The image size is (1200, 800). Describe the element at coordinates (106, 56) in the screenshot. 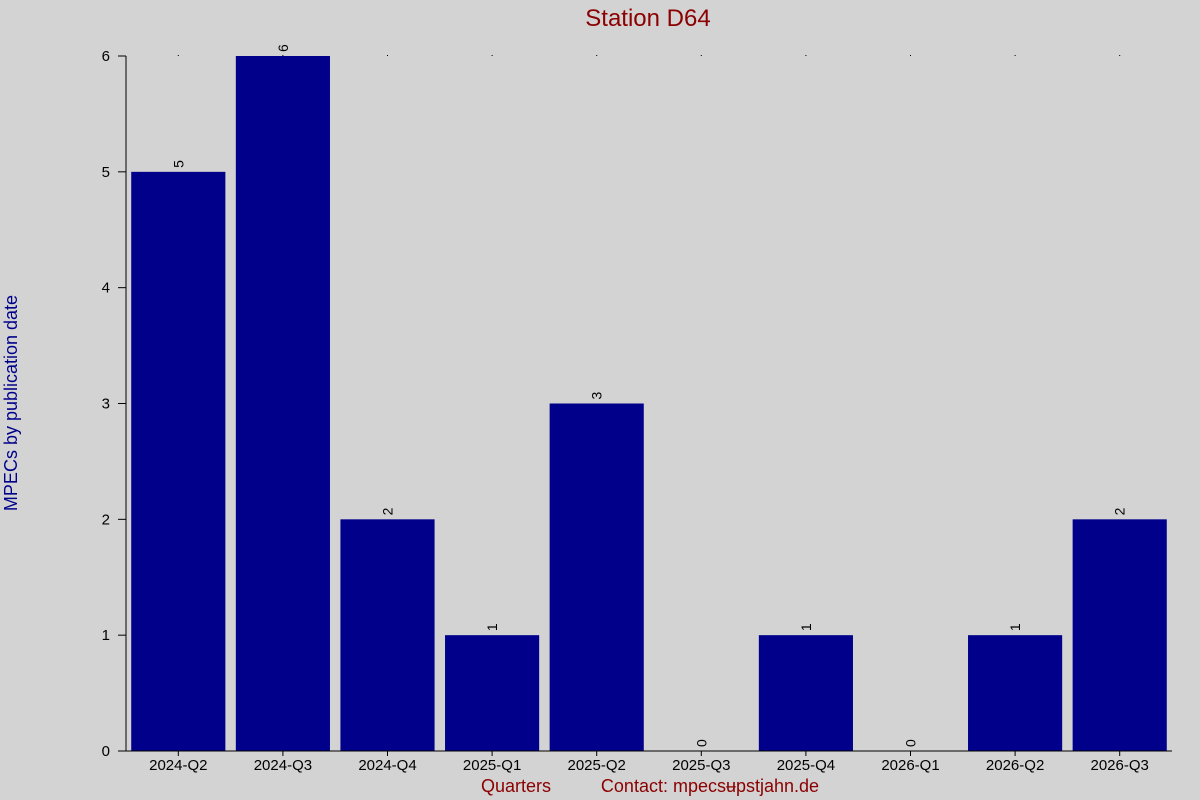

I see `y-tick-label: 6` at that location.